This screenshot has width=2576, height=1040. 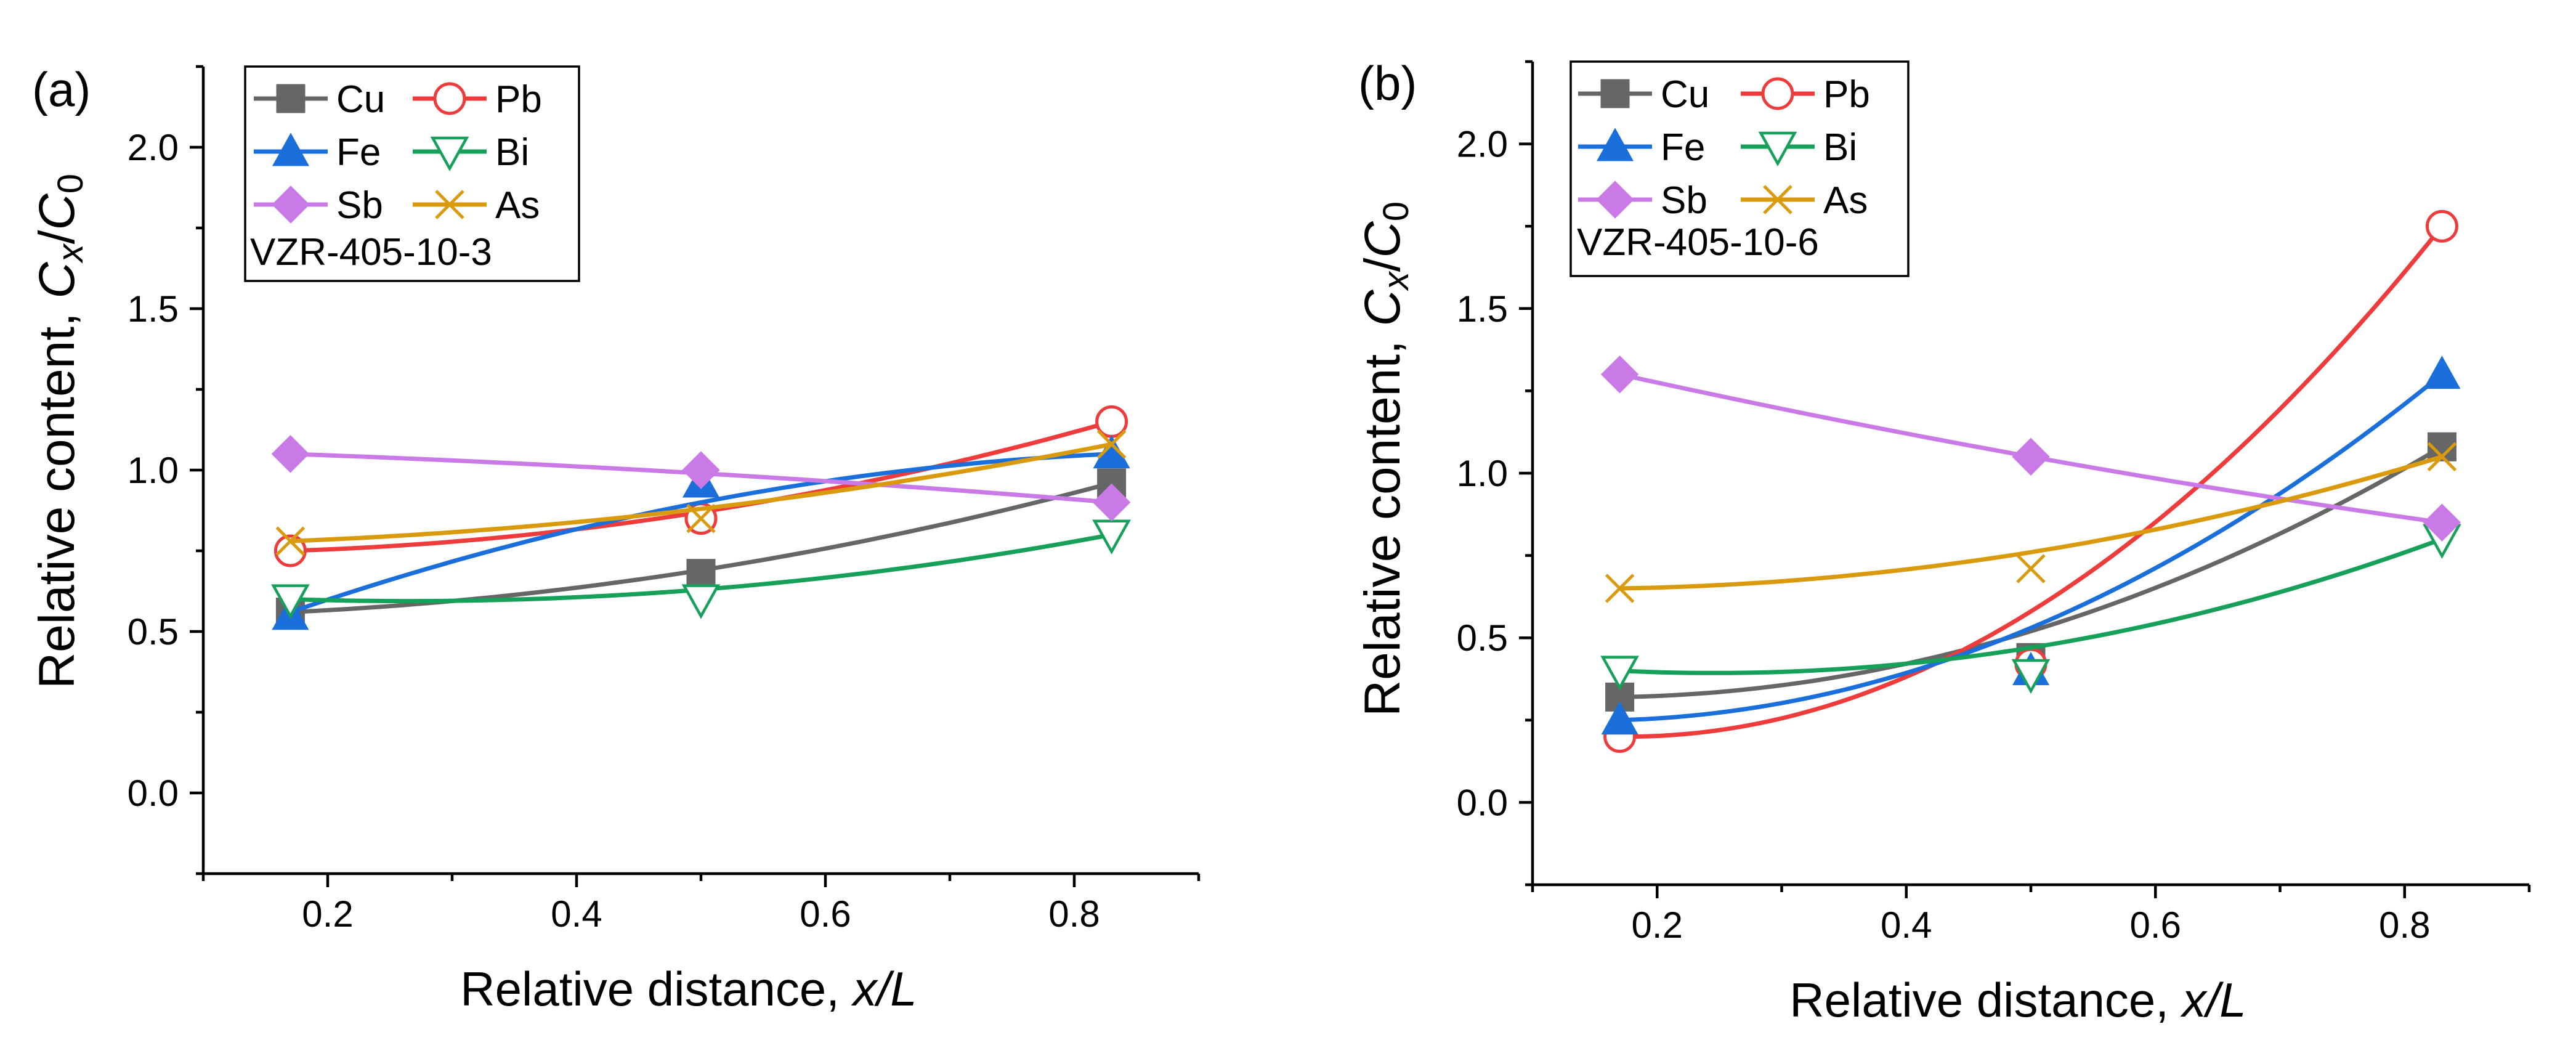 What do you see at coordinates (1683, 147) in the screenshot?
I see `panel-b-legend-label-fe: Fe` at bounding box center [1683, 147].